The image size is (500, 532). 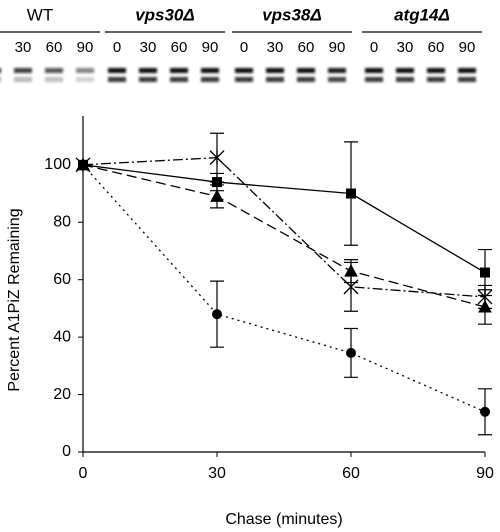 What do you see at coordinates (217, 473) in the screenshot?
I see `x-tick-label: 30` at bounding box center [217, 473].